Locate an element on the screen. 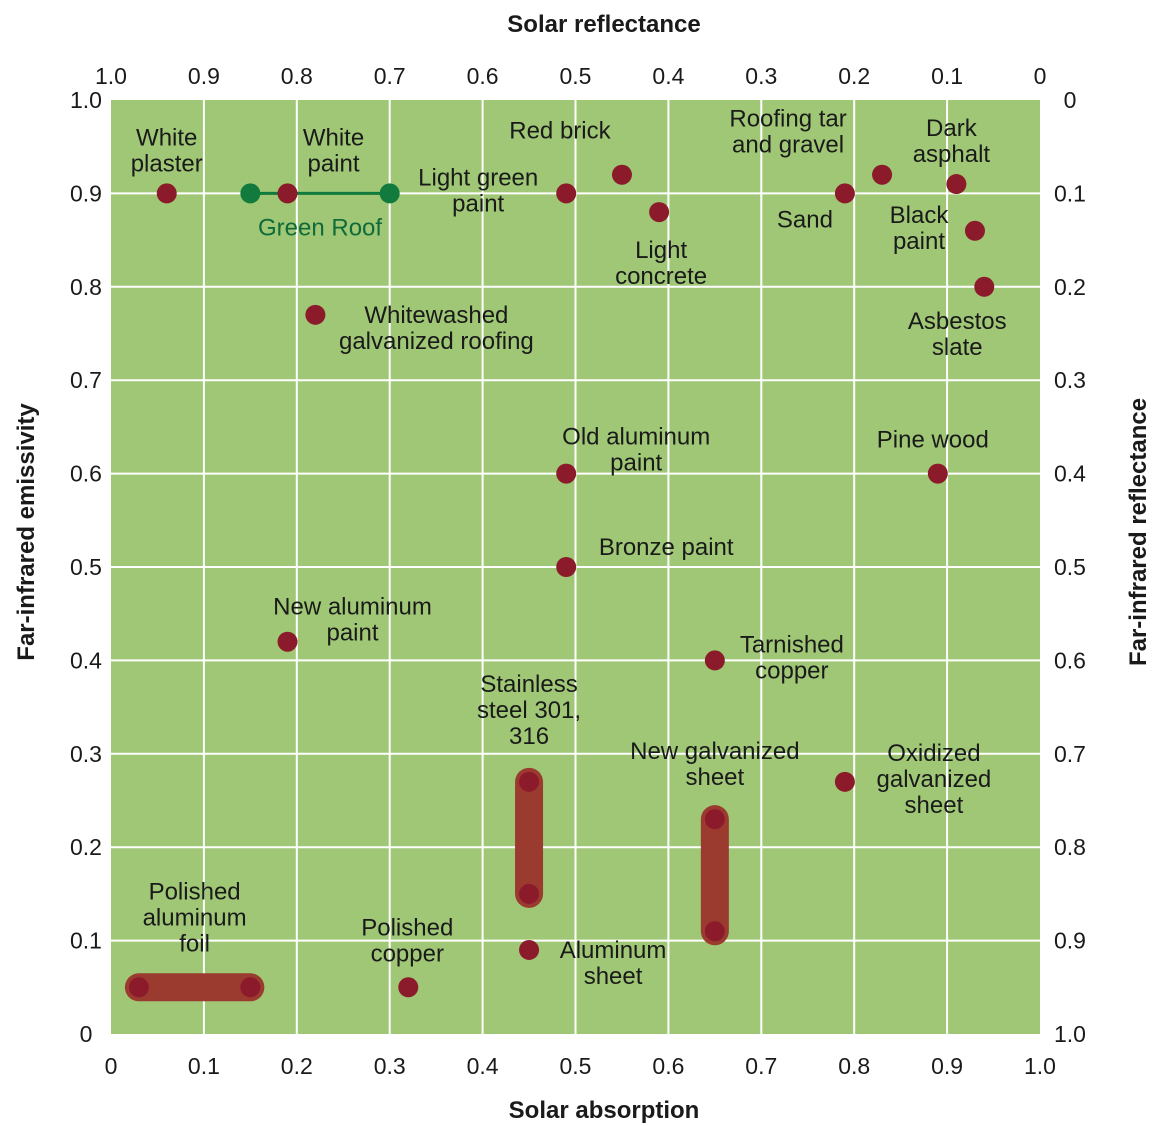 This screenshot has width=1152, height=1126. x-tick-label: 0 is located at coordinates (111, 1066).